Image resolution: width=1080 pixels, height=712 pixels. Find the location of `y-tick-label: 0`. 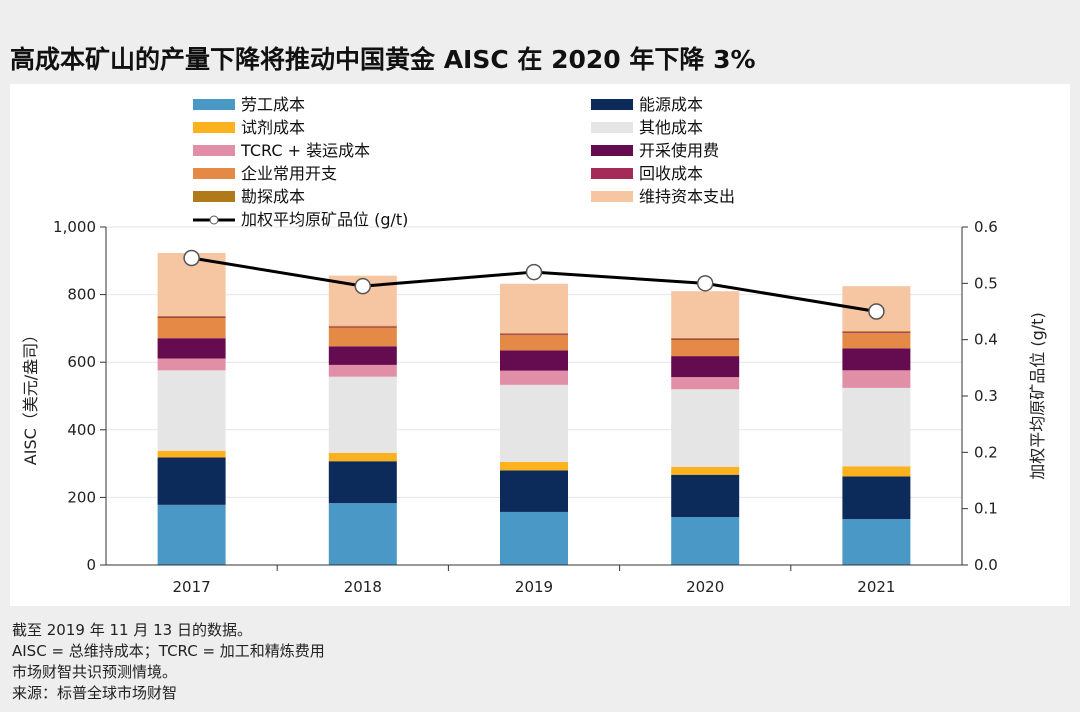

y-tick-label: 0 is located at coordinates (91, 565).